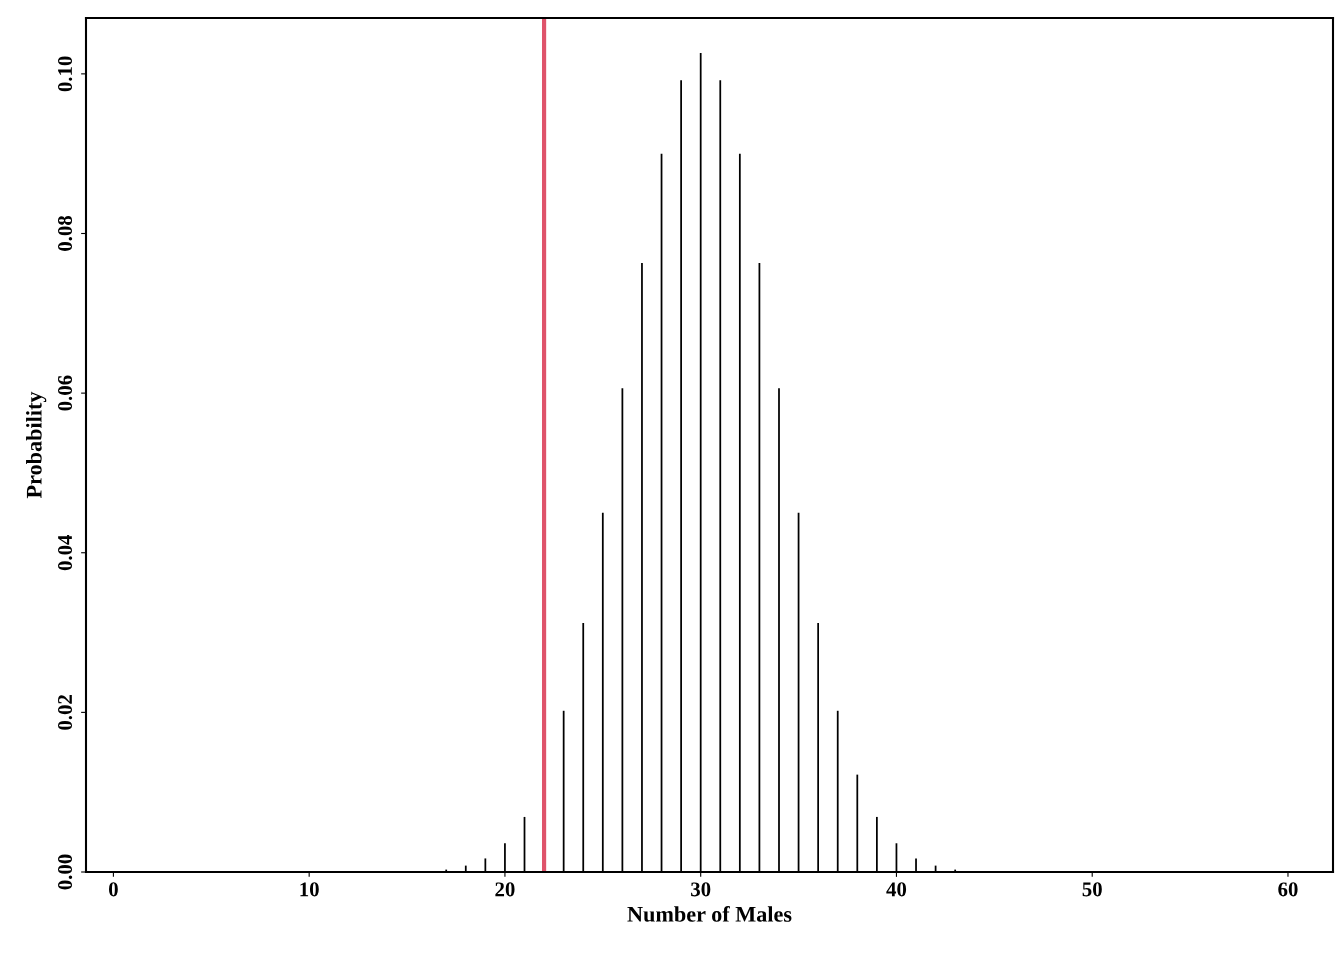  What do you see at coordinates (309, 889) in the screenshot?
I see `x-tick-label: 10` at bounding box center [309, 889].